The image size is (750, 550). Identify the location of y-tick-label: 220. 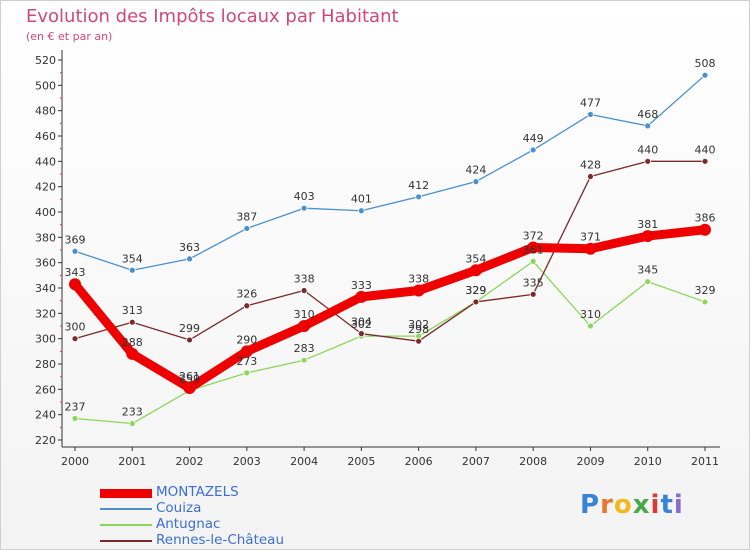
(45, 440).